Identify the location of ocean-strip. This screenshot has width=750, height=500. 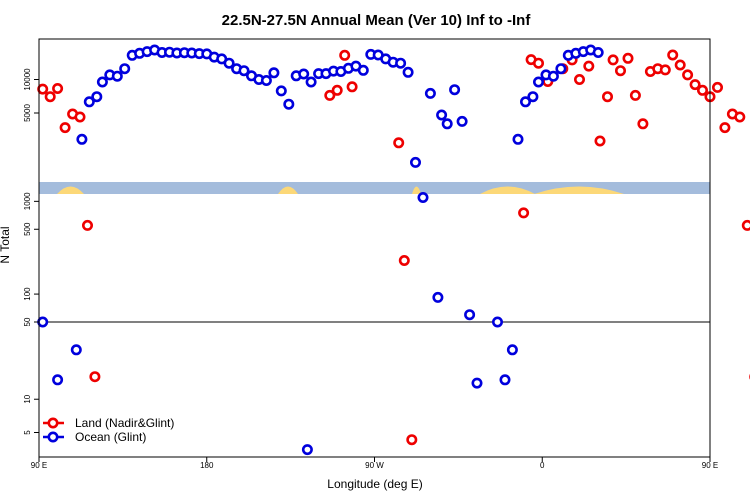
(374, 188).